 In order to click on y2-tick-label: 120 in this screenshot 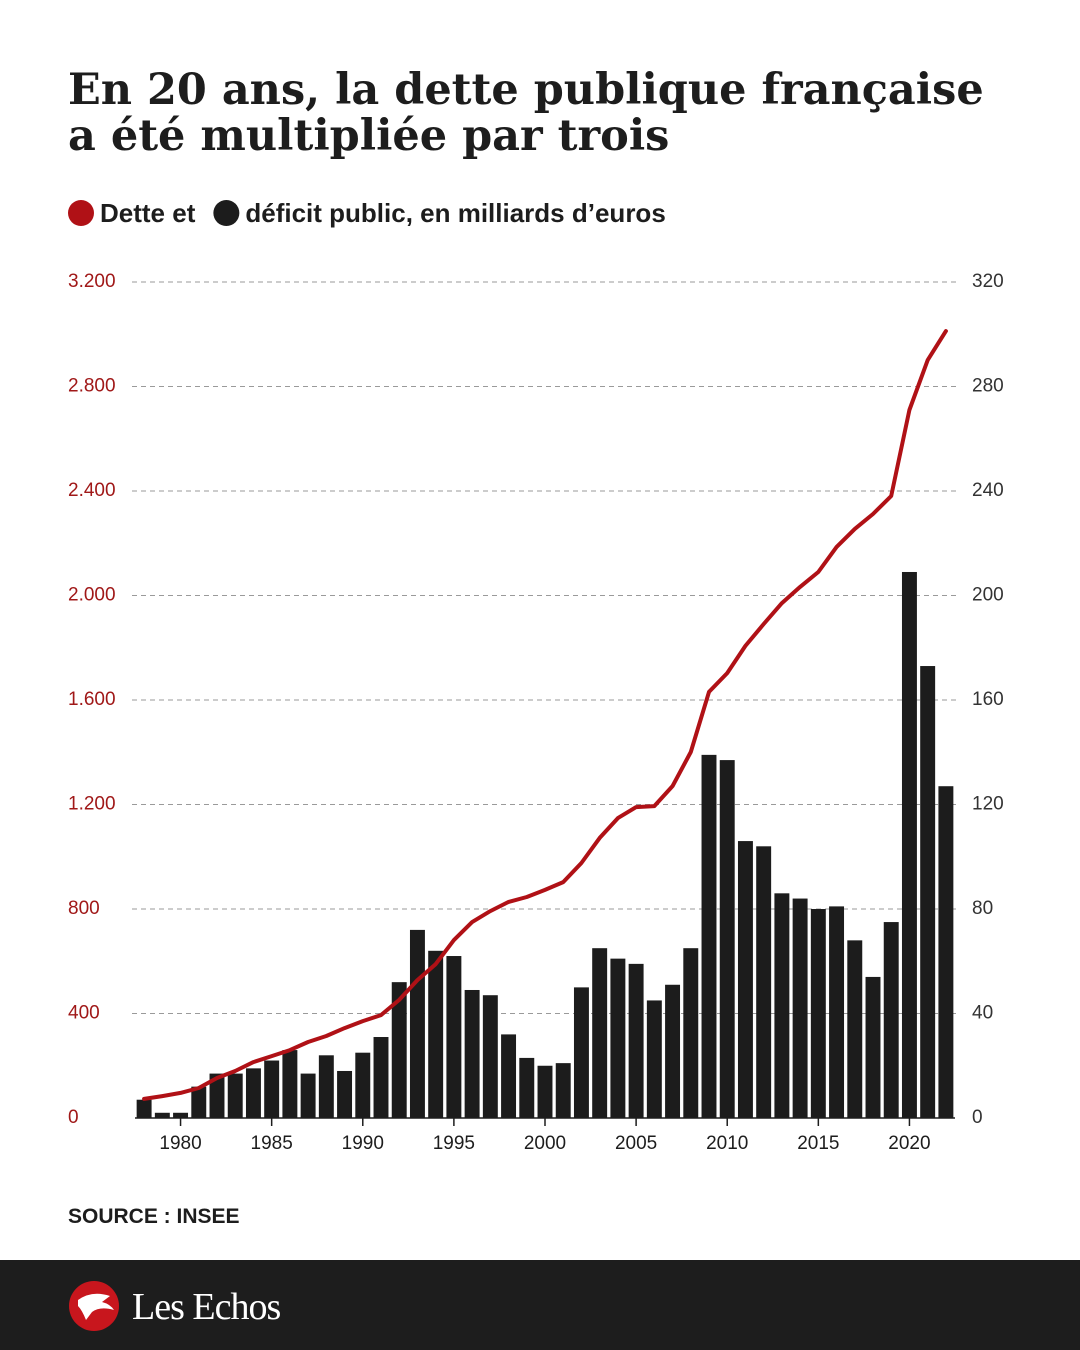, I will do `click(988, 804)`.